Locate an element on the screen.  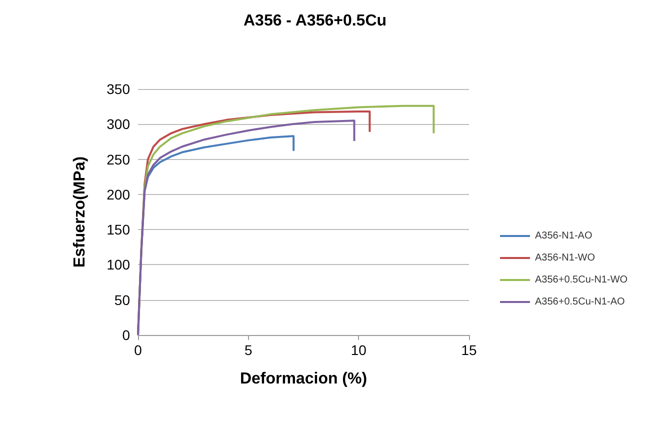
legend-label: A356+0.5Cu-N1-AO is located at coordinates (580, 302).